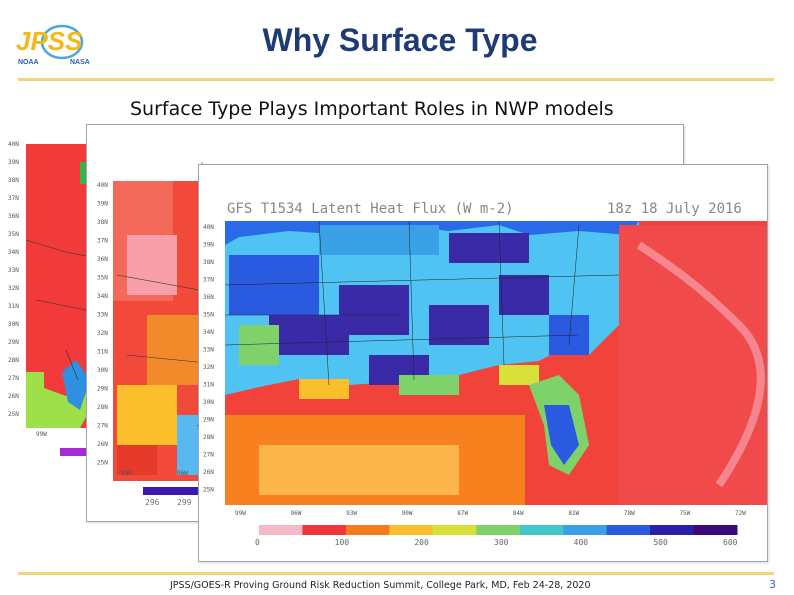 Image resolution: width=794 pixels, height=595 pixels. Describe the element at coordinates (296, 513) in the screenshot. I see `lon-label: 96W` at that location.